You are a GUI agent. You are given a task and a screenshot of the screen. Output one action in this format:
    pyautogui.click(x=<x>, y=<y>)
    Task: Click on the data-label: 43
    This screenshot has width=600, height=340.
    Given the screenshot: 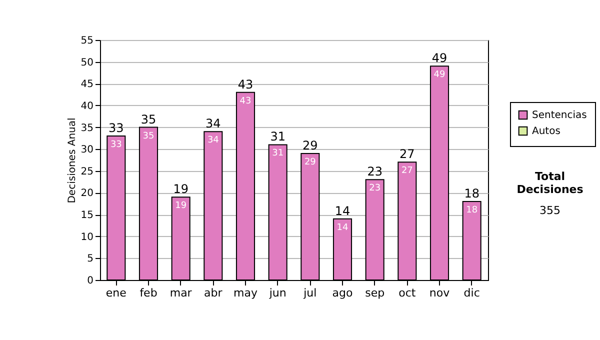 What is the action you would take?
    pyautogui.click(x=246, y=101)
    